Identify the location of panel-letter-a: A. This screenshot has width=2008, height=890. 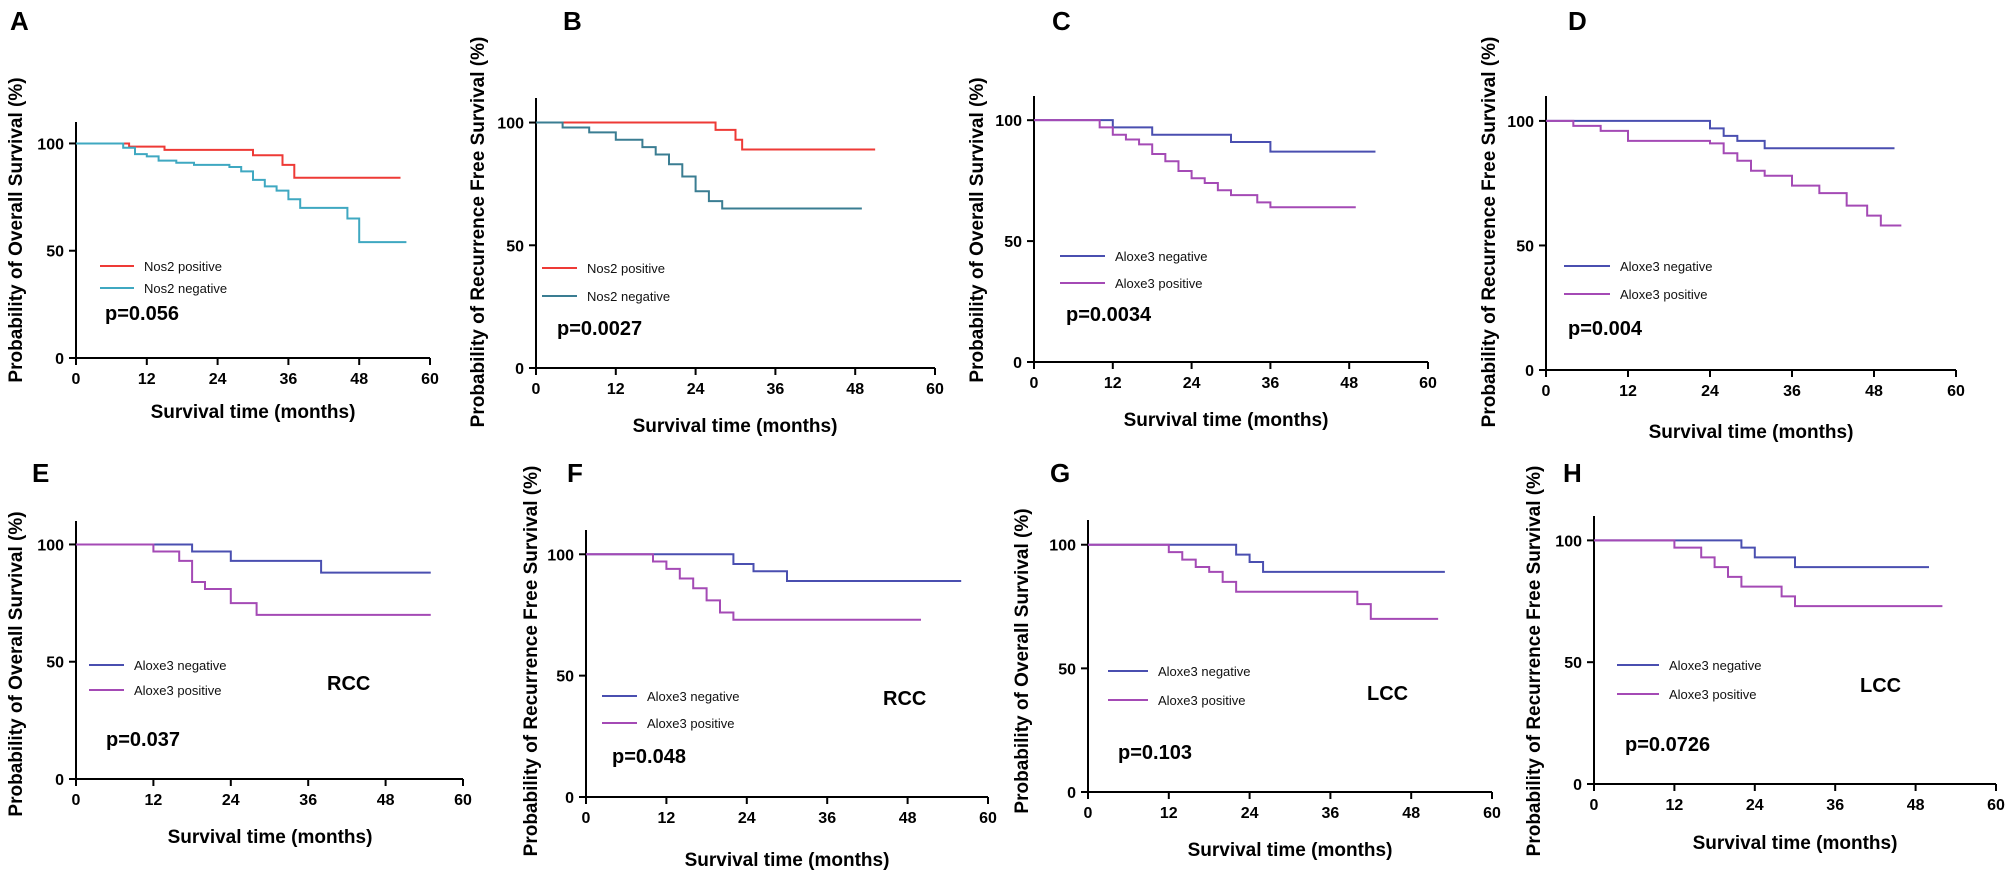
(19, 21).